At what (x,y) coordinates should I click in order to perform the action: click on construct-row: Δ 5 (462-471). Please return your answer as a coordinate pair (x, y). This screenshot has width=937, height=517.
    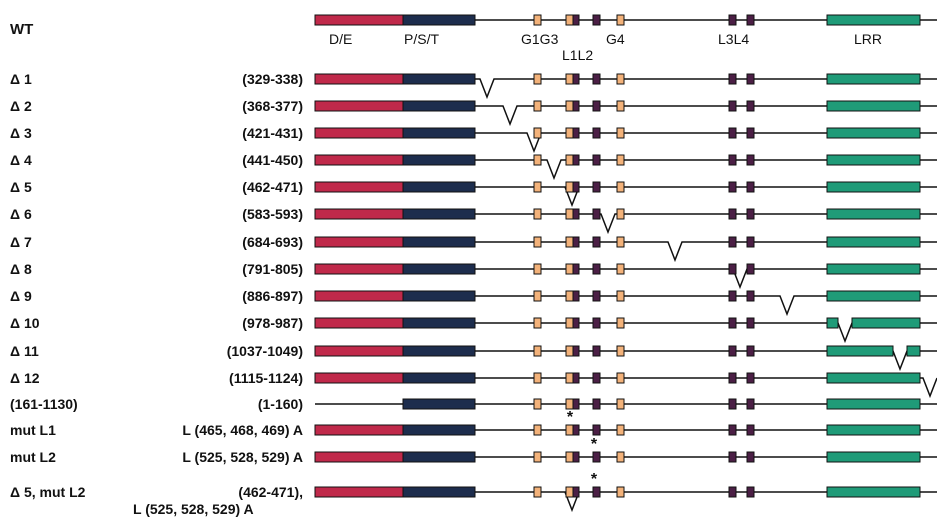
    Looking at the image, I should click on (473, 193).